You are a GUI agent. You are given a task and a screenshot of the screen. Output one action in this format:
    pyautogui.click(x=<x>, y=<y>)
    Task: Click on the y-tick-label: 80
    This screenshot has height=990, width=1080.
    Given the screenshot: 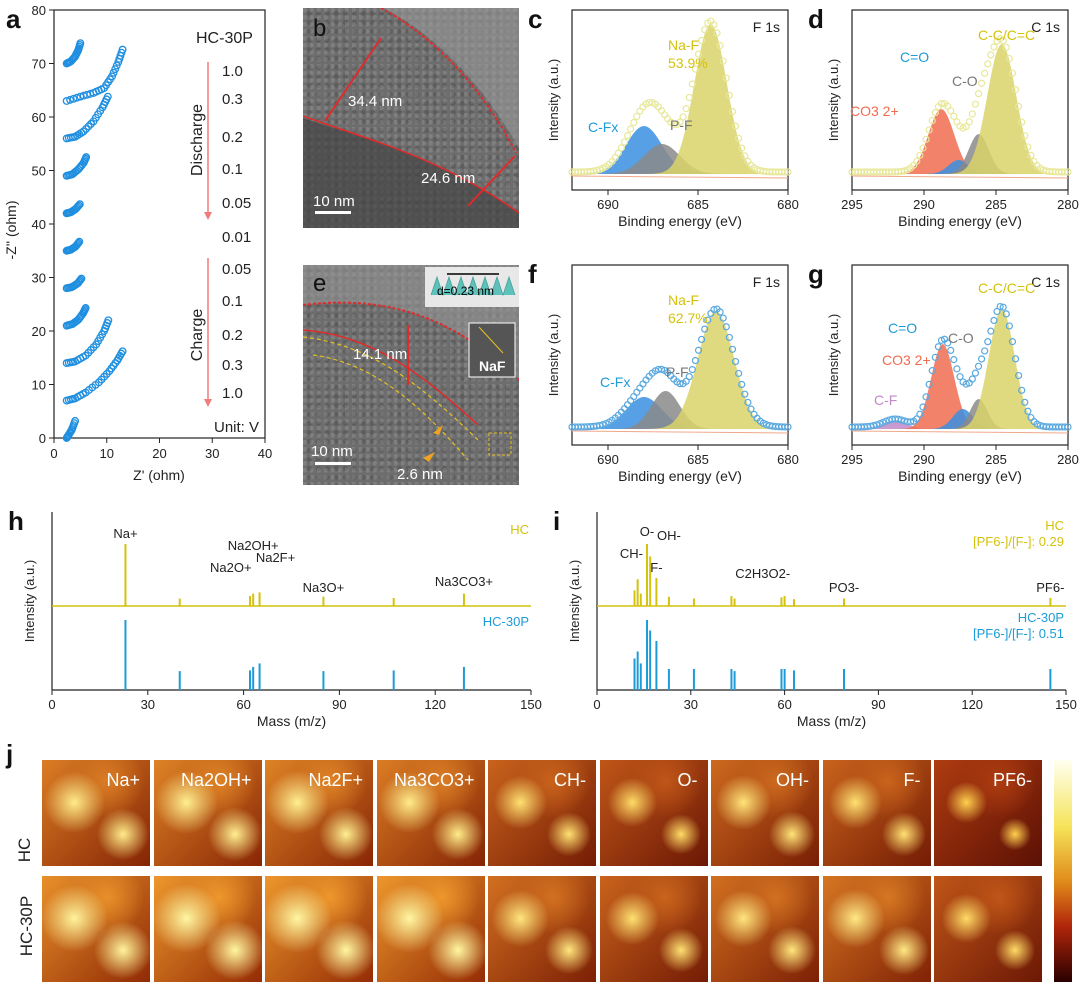 What is the action you would take?
    pyautogui.click(x=39, y=10)
    